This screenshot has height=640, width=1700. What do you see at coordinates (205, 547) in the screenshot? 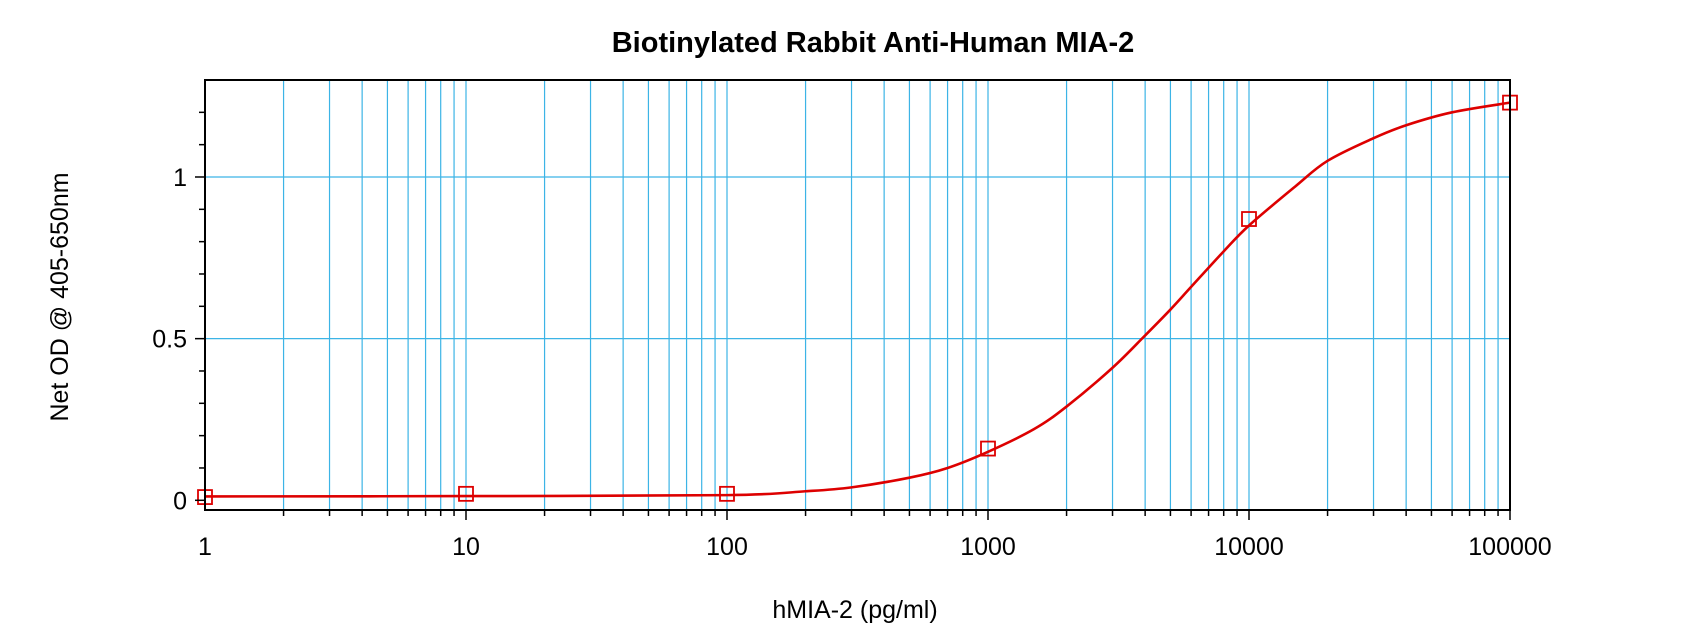
I see `x-tick-label: 1` at bounding box center [205, 547].